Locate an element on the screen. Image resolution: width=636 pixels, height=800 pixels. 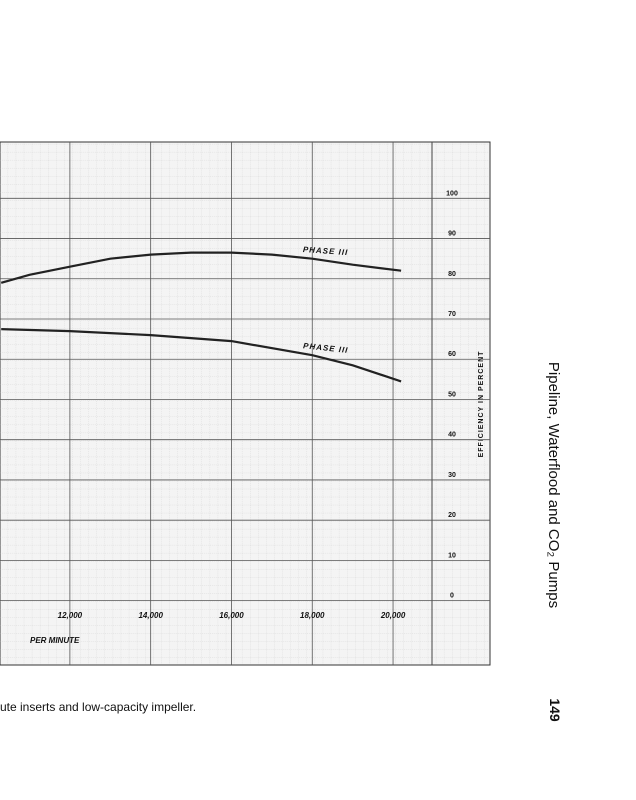
y-tick-label: 50 is located at coordinates (452, 394).